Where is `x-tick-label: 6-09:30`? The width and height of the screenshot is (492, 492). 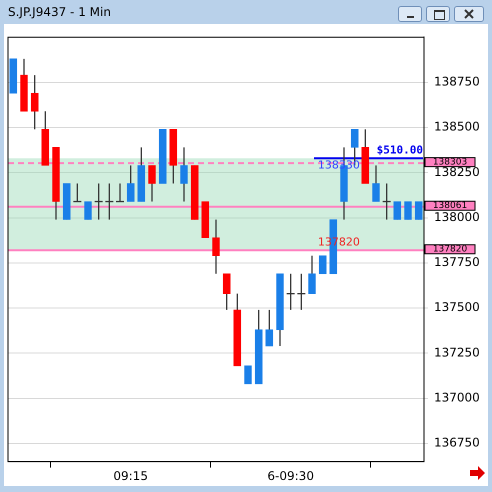
x-tick-label: 6-09:30 is located at coordinates (290, 475).